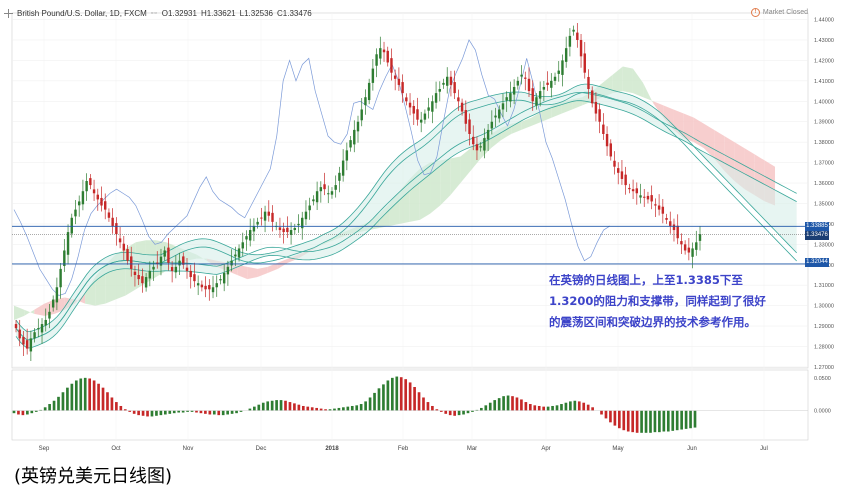 This screenshot has height=499, width=850. I want to click on y-tick-label: 1.27000, so click(824, 368).